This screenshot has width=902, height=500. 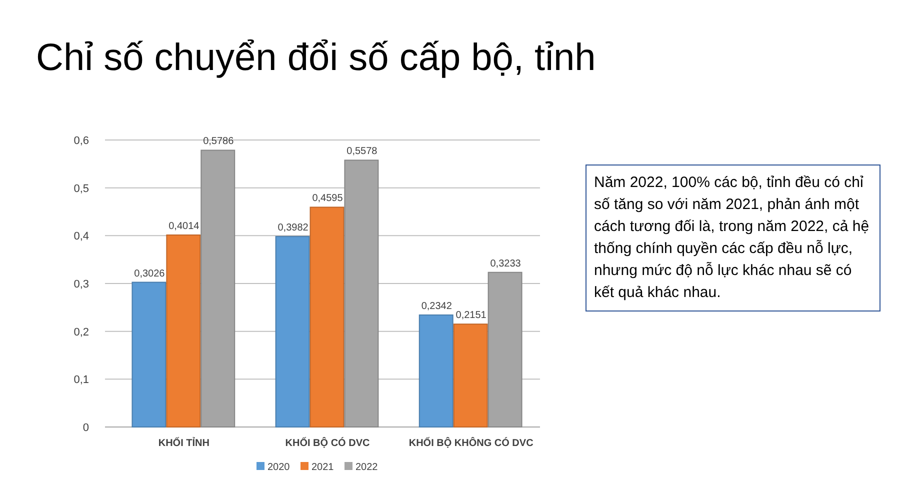 I want to click on data-label: 0,4595, so click(x=328, y=198).